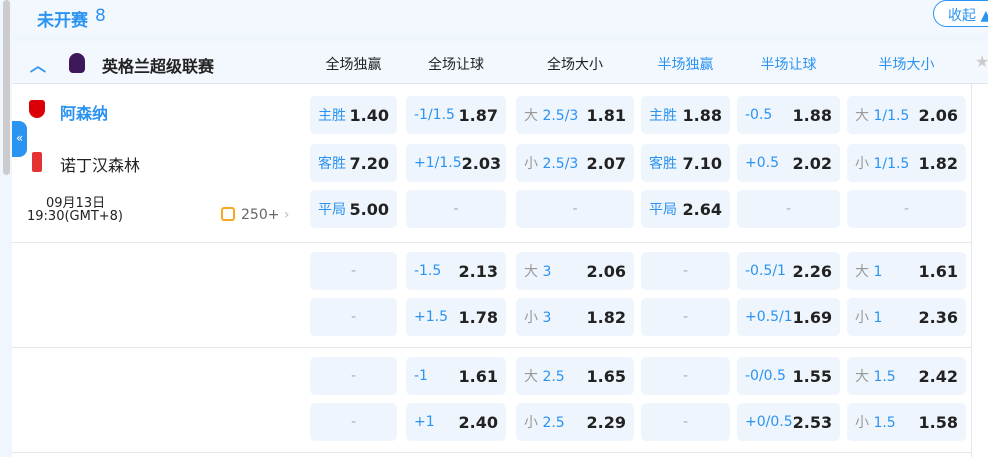 The height and width of the screenshot is (457, 988). I want to click on odds-cell: 平局 5.00, so click(353, 209).